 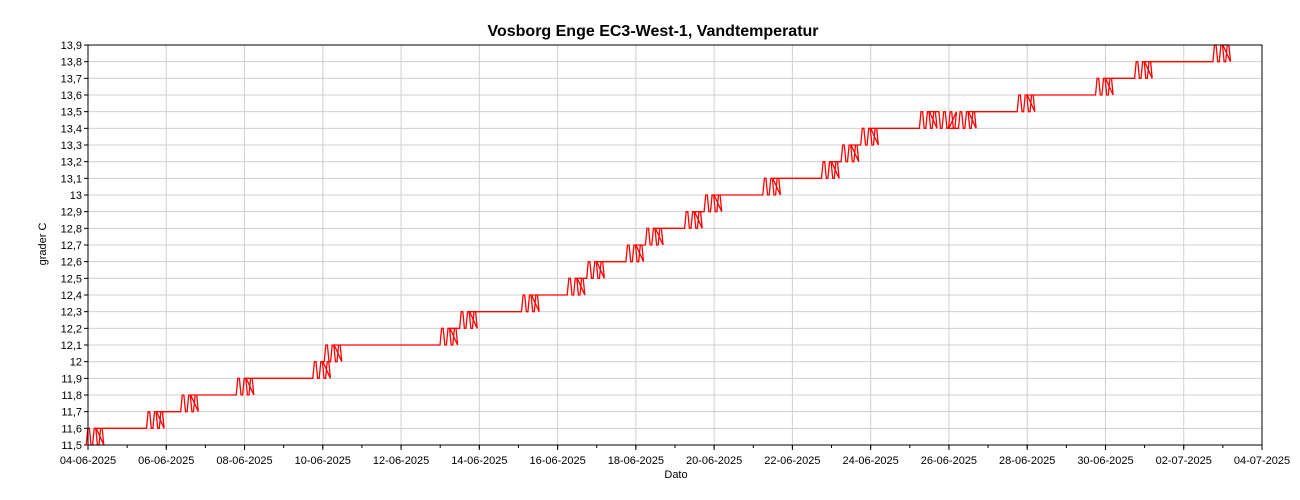 What do you see at coordinates (76, 363) in the screenshot?
I see `y-tick-label: 12` at bounding box center [76, 363].